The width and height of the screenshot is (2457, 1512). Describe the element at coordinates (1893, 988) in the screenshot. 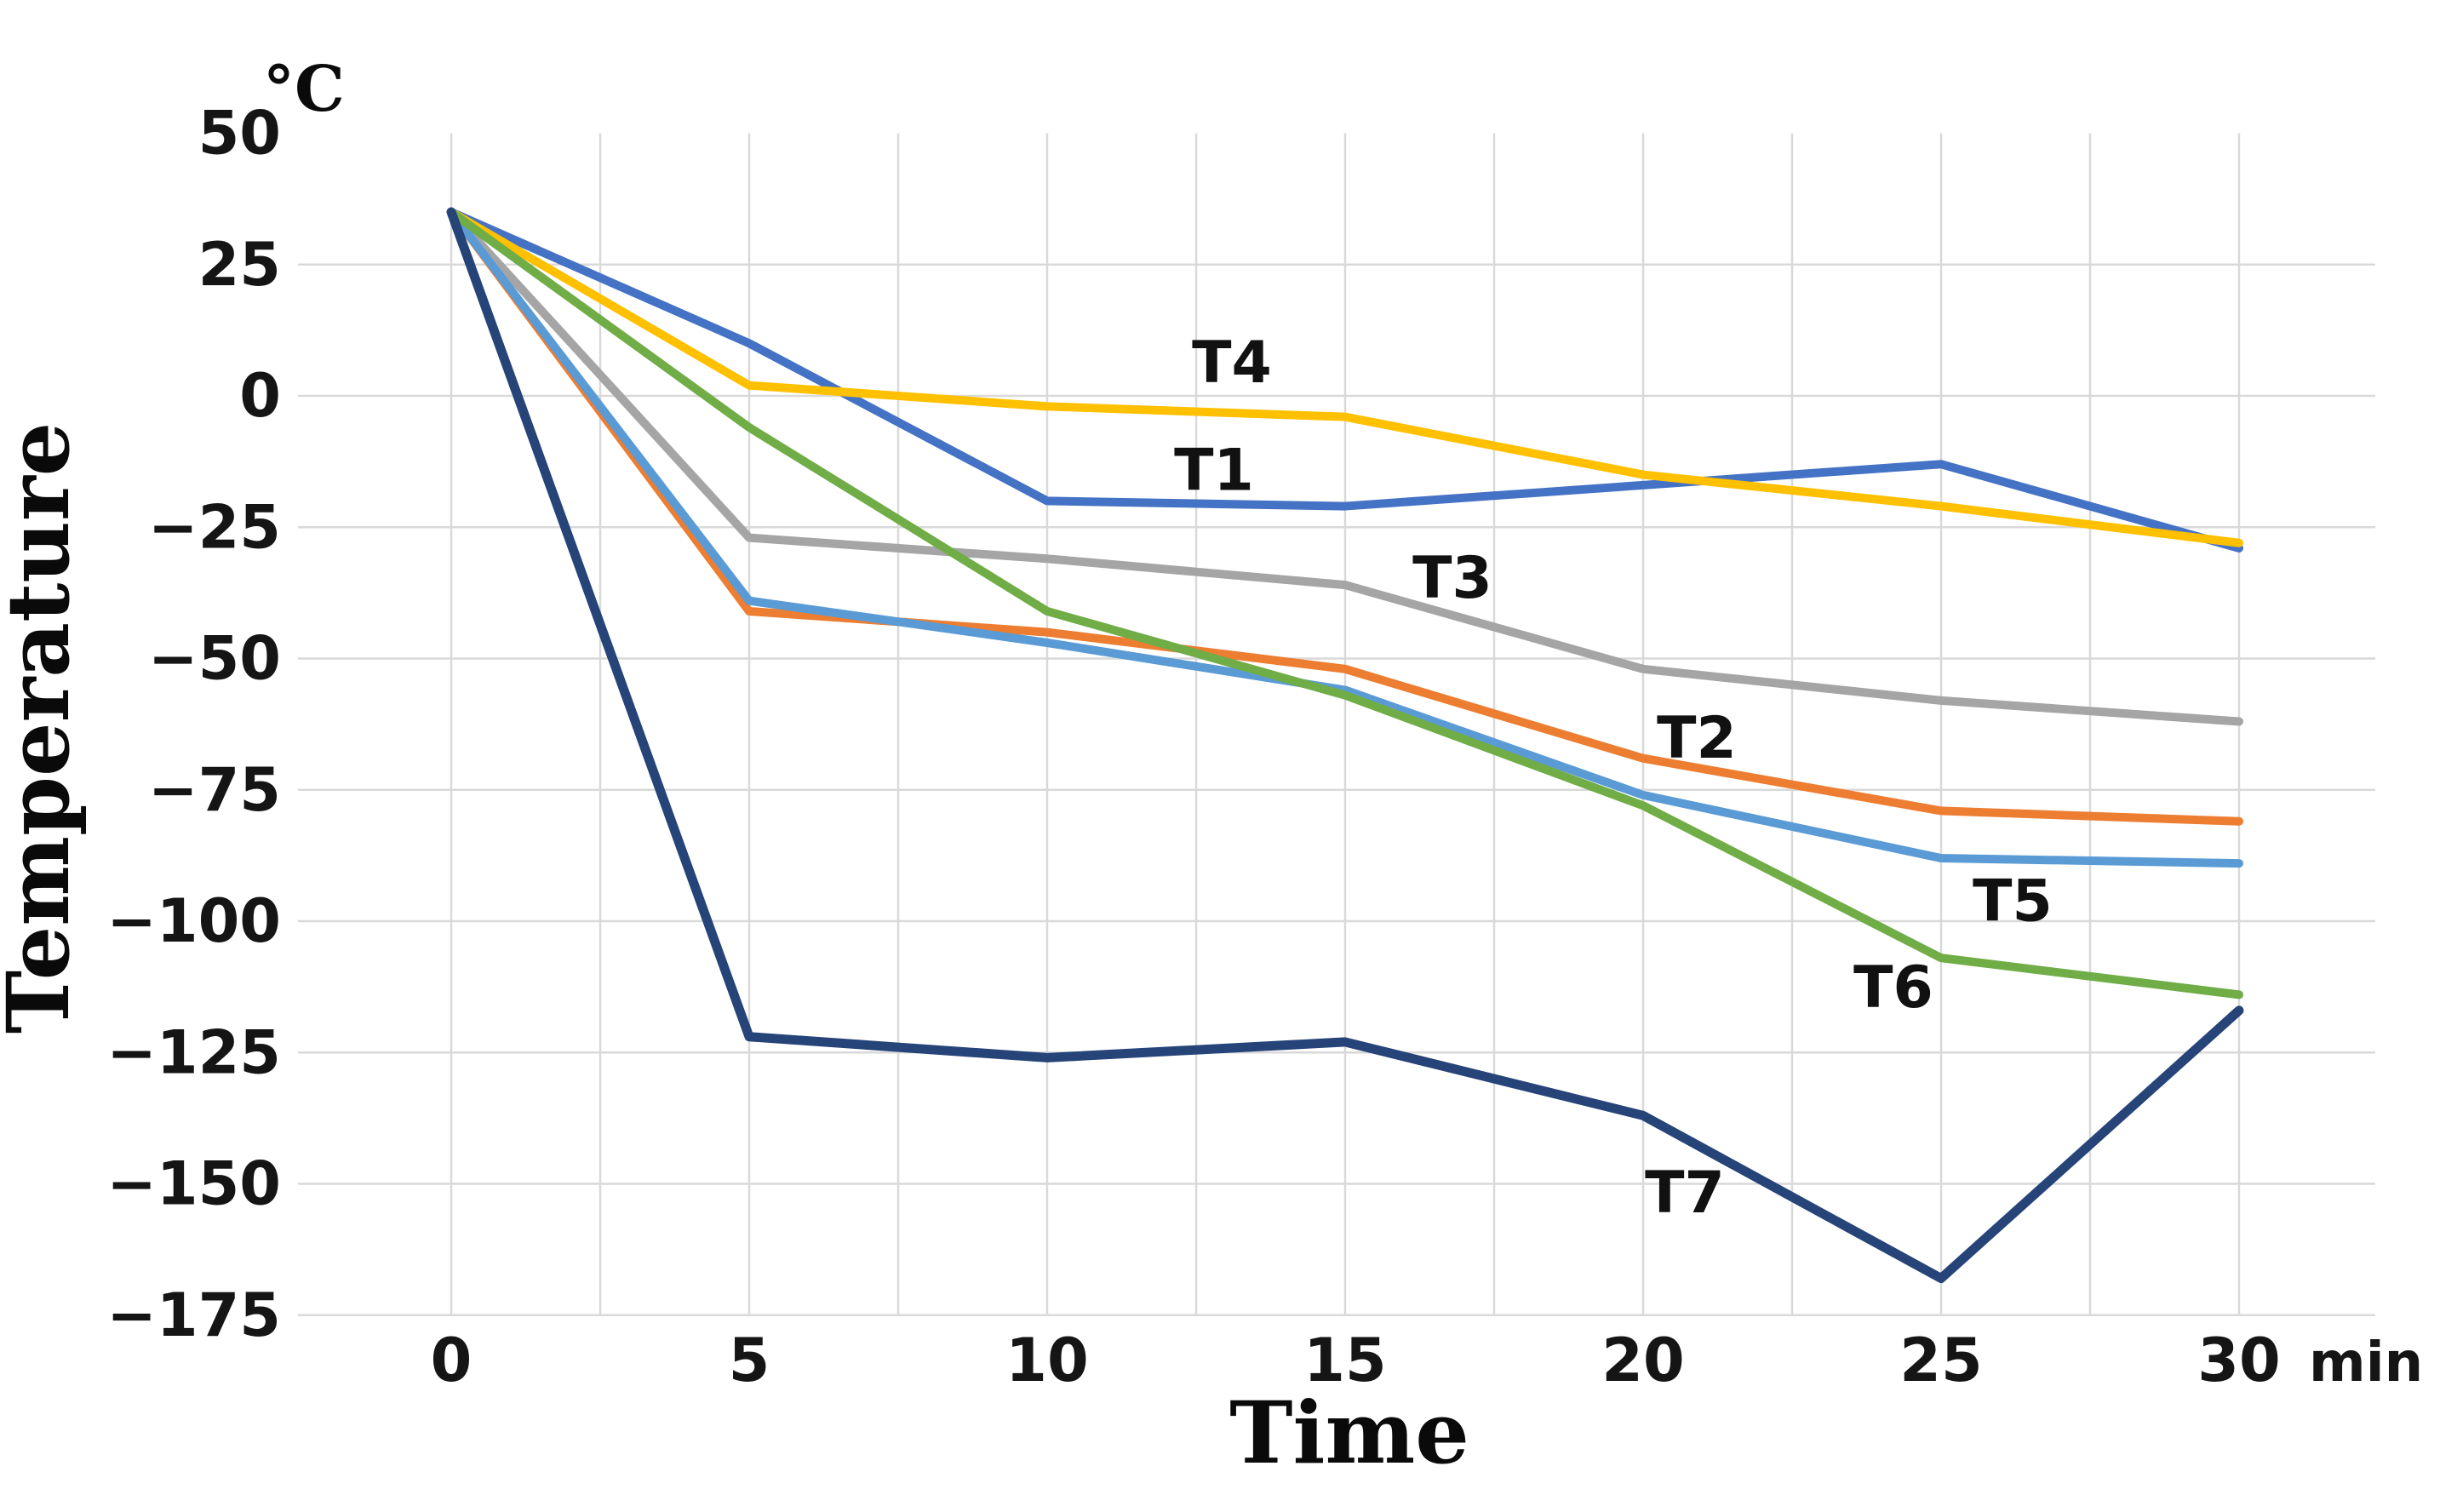

I see `series-label-T6: T6` at that location.